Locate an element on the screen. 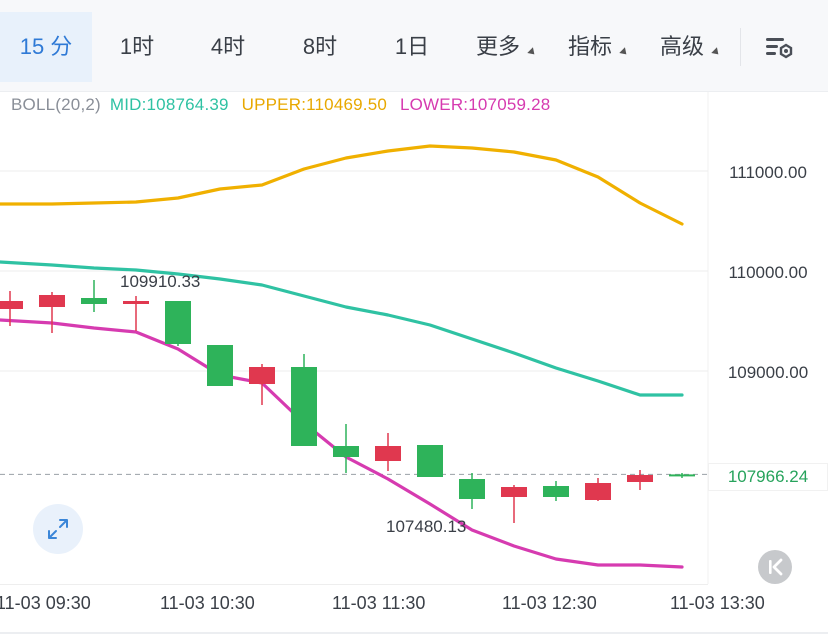 The height and width of the screenshot is (634, 828). tab-15min: 15 分 is located at coordinates (46, 47).